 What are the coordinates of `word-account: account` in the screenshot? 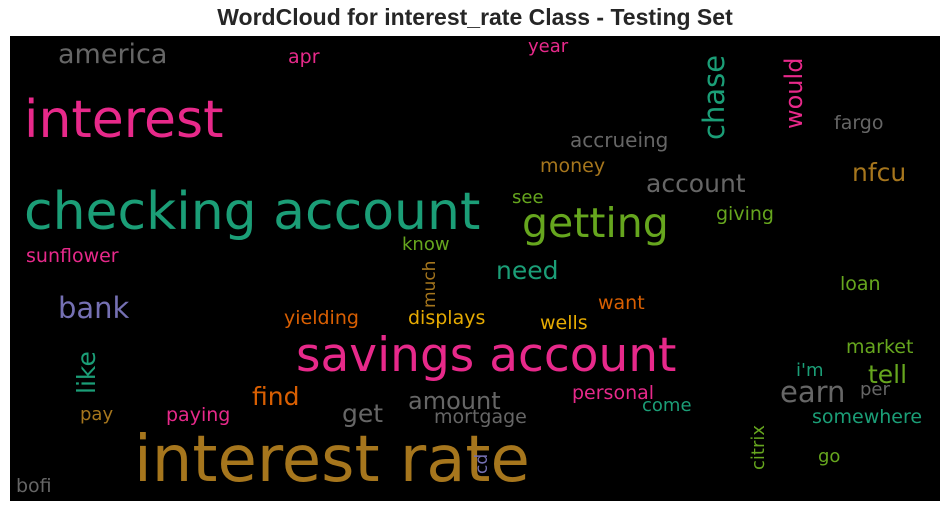 It's located at (696, 183).